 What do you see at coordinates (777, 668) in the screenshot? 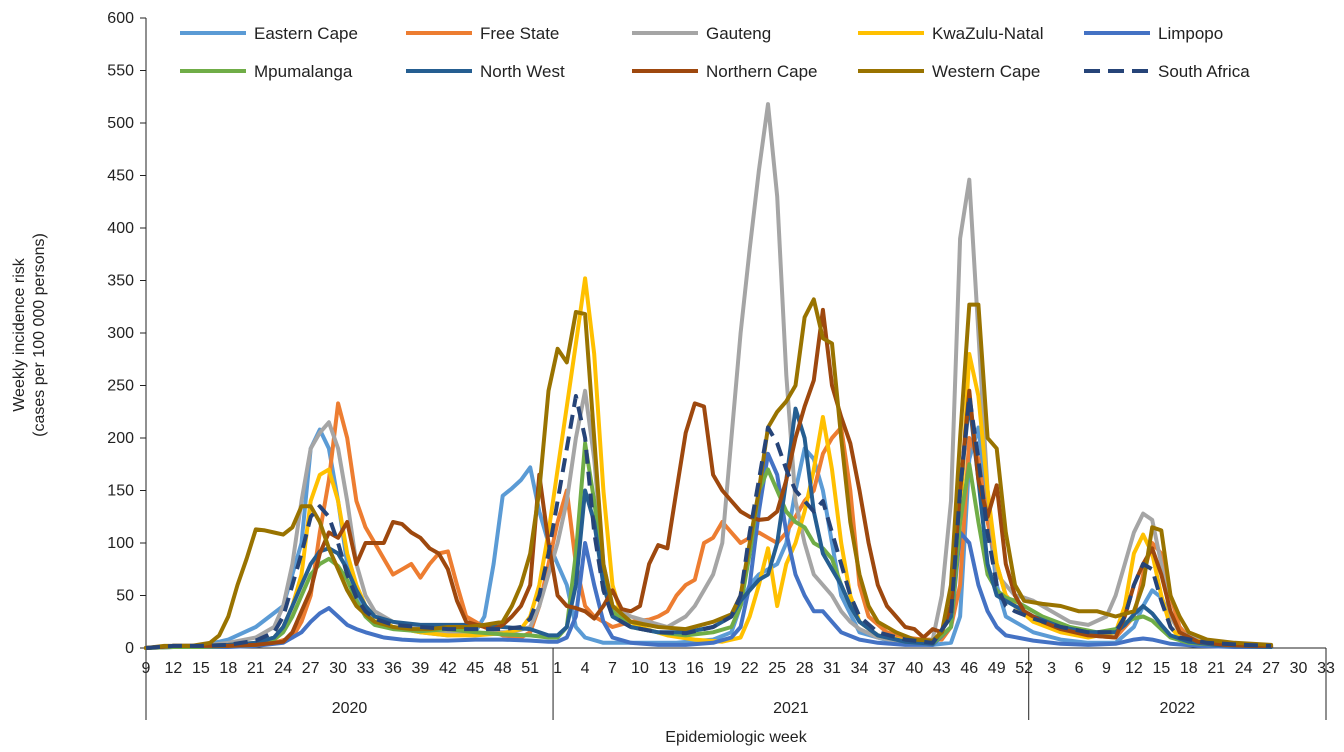
I see `x-tick-label: 25` at bounding box center [777, 668].